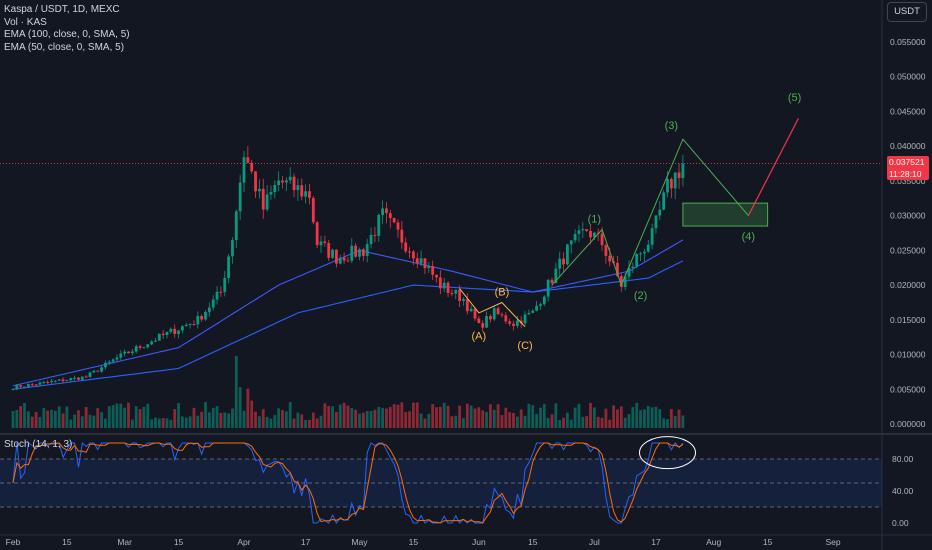 This screenshot has height=550, width=932. What do you see at coordinates (25, 22) in the screenshot?
I see `volume-label: Vol · KAS` at bounding box center [25, 22].